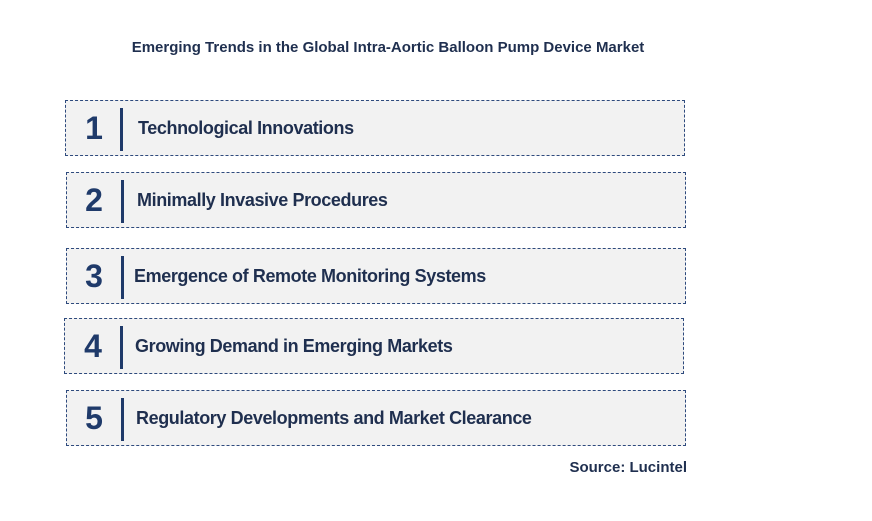  I want to click on trend-box-3: 3 Emergence of Remote Monitoring Systems, so click(376, 276).